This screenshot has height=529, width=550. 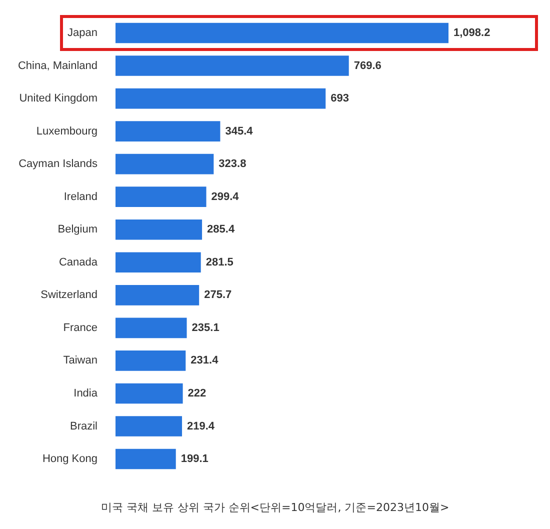 What do you see at coordinates (205, 360) in the screenshot?
I see `data-label: 231.4` at bounding box center [205, 360].